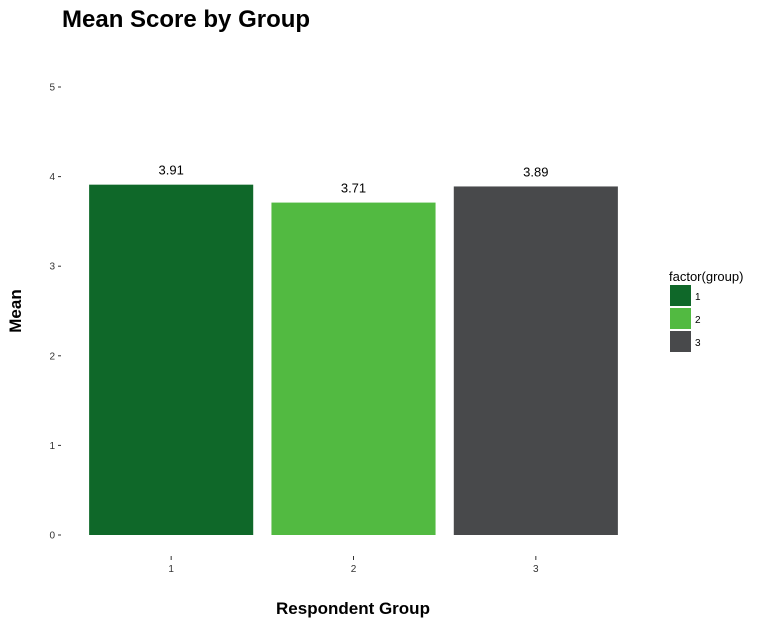 The width and height of the screenshot is (768, 629). What do you see at coordinates (698, 297) in the screenshot?
I see `legend-label: 1` at bounding box center [698, 297].